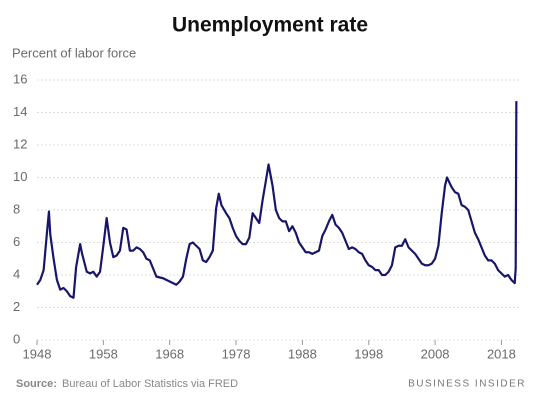 The height and width of the screenshot is (405, 540). What do you see at coordinates (16, 241) in the screenshot?
I see `y-tick-label: 6` at bounding box center [16, 241].